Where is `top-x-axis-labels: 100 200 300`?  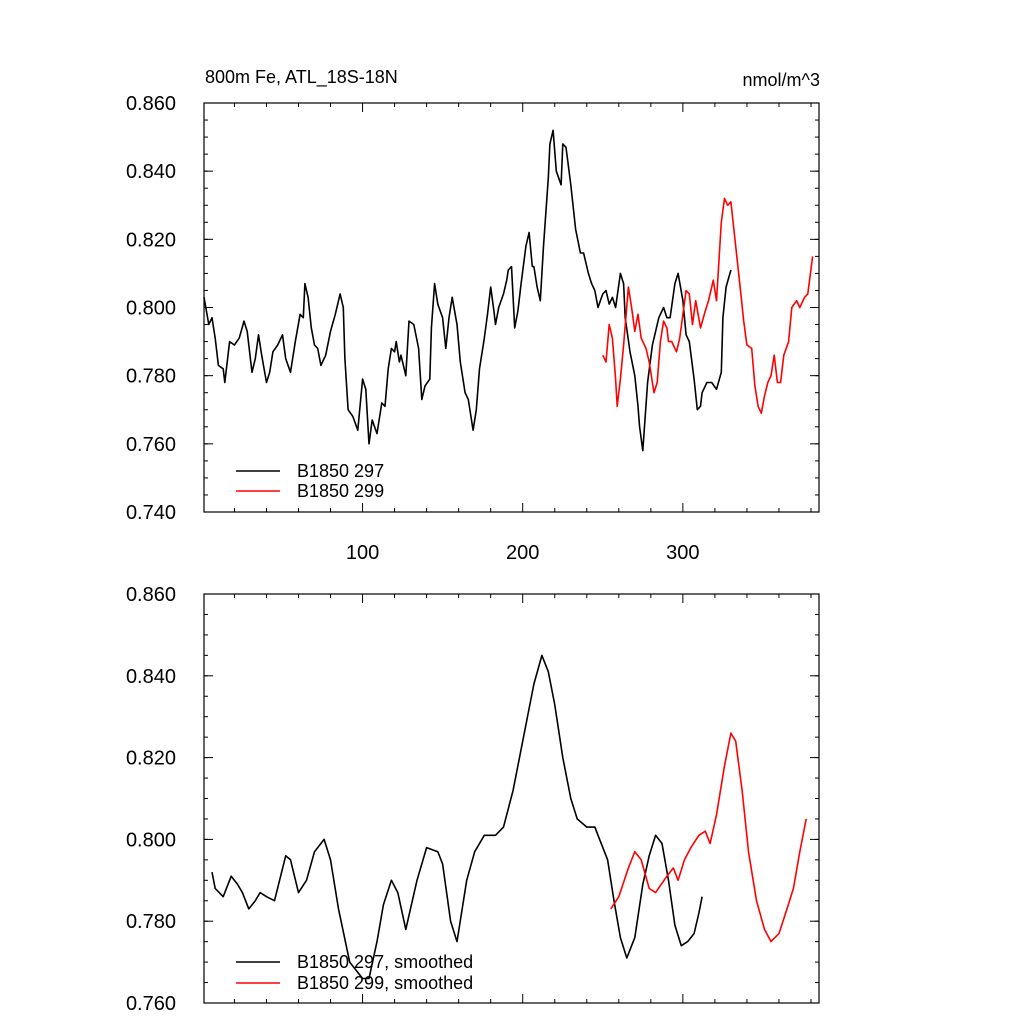 top-x-axis-labels: 100 200 300 is located at coordinates (523, 553).